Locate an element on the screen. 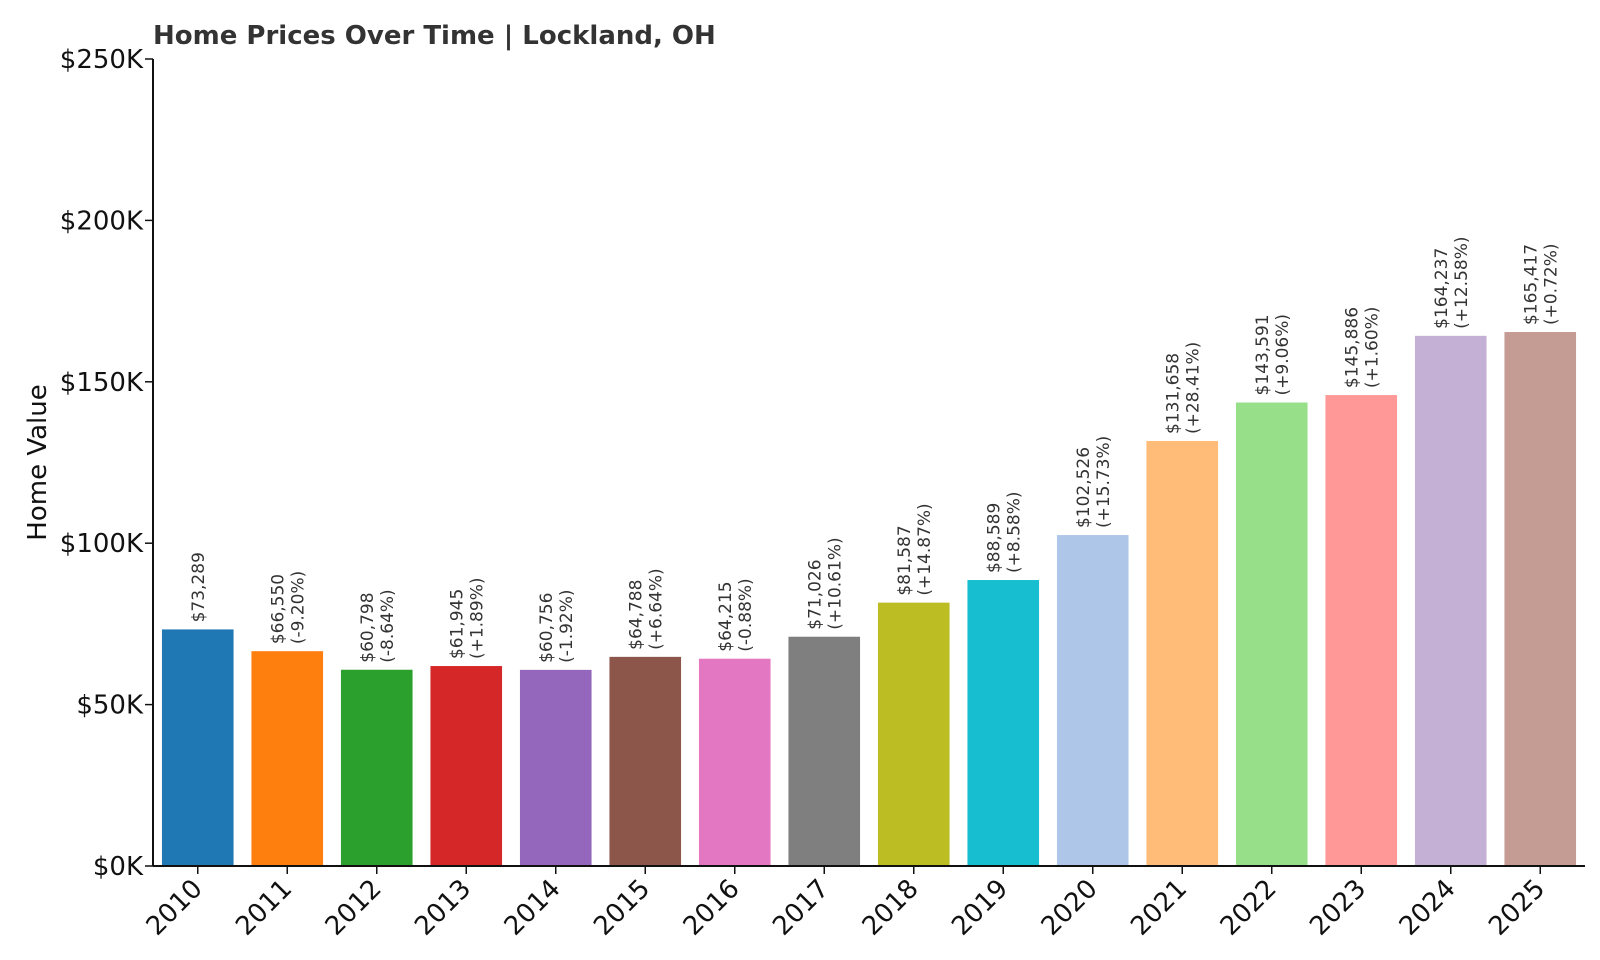  x-tick-label-2018: 2018 is located at coordinates (891, 908).